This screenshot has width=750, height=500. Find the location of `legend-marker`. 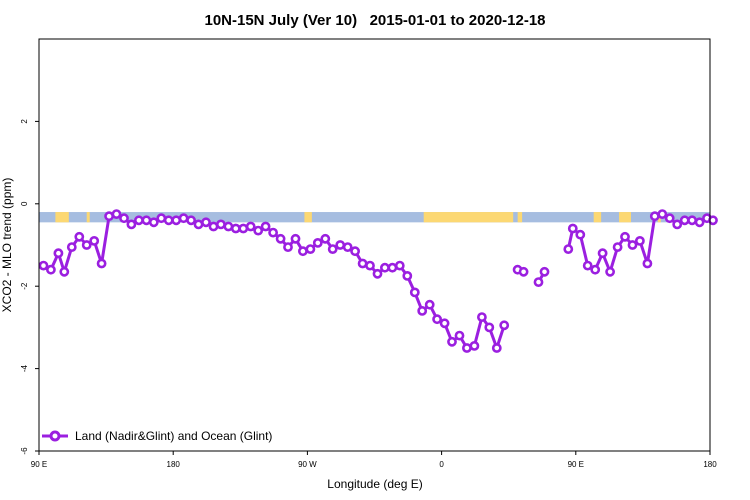

legend-marker is located at coordinates (55, 436).